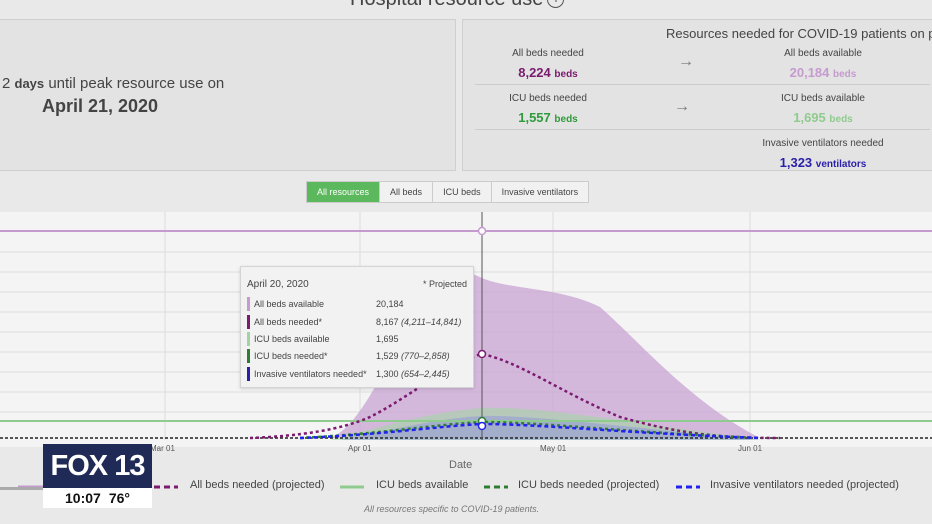 Image resolution: width=932 pixels, height=524 pixels. What do you see at coordinates (406, 192) in the screenshot?
I see `tab-all-beds: All beds` at bounding box center [406, 192].